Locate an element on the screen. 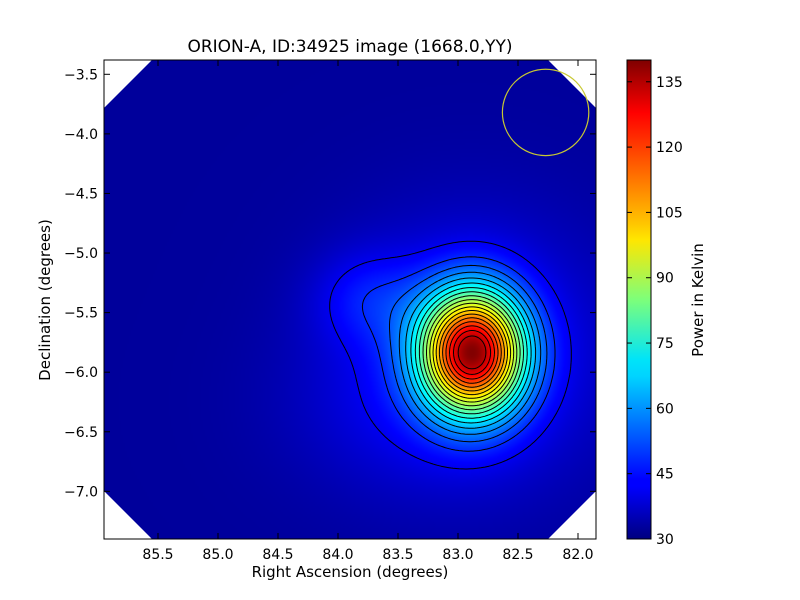 The image size is (800, 600). x-tick-label: 82.5 is located at coordinates (517, 555).